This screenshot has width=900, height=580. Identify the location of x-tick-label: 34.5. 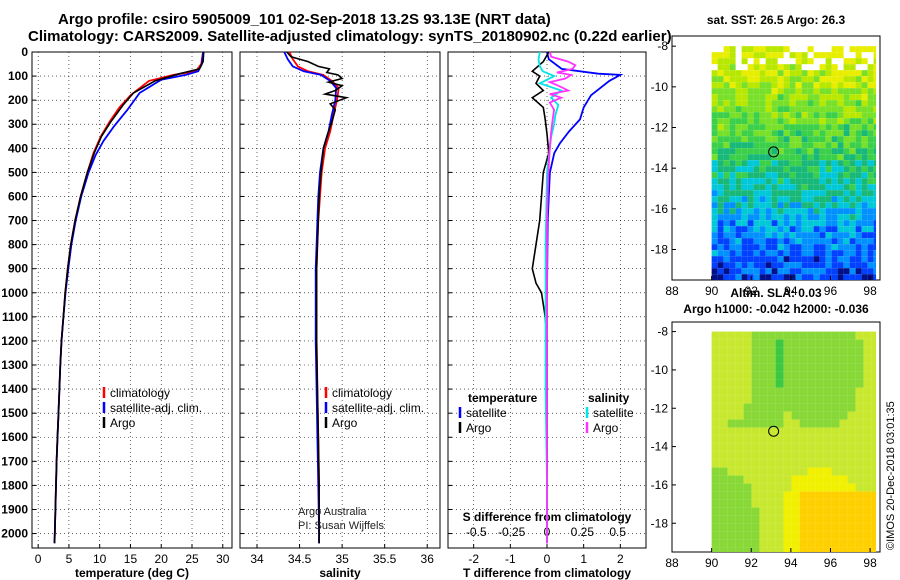
(300, 559).